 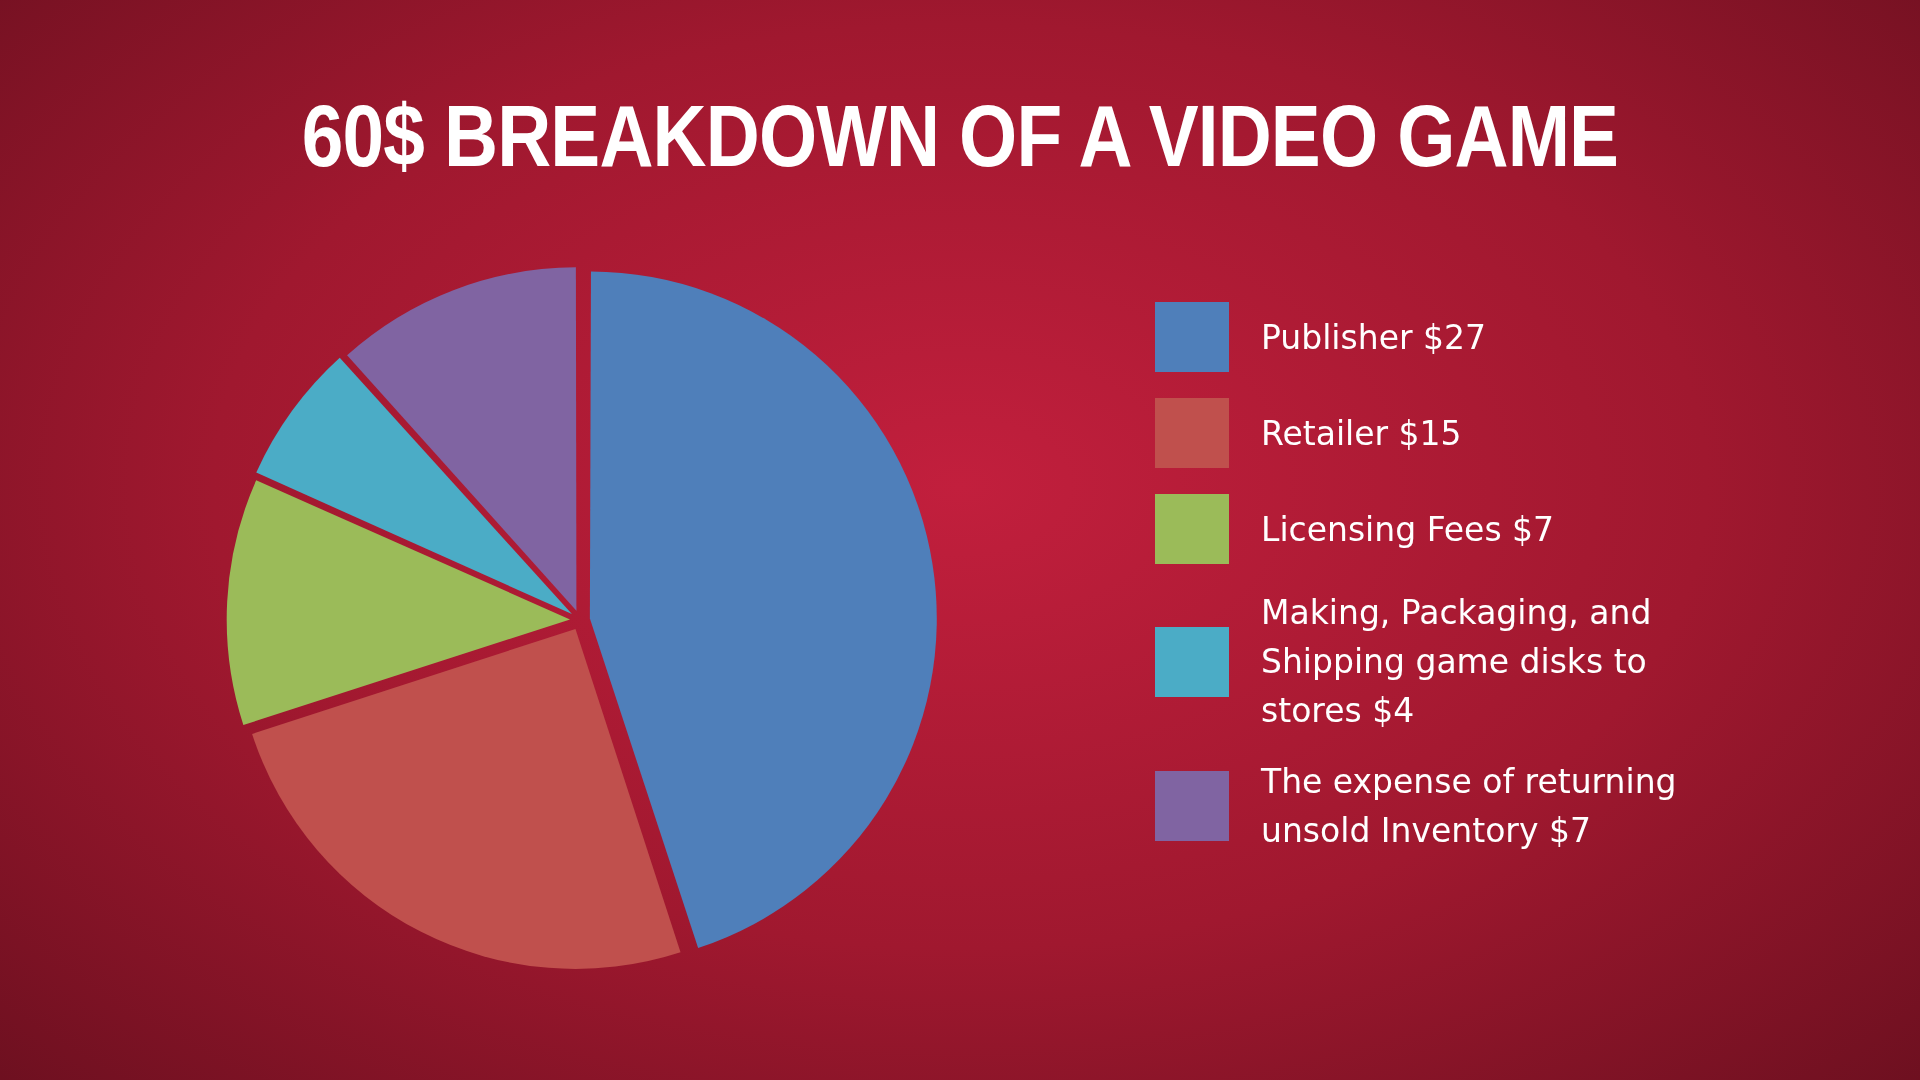 What do you see at coordinates (1408, 529) in the screenshot?
I see `legend-label: Licensing Fees $7` at bounding box center [1408, 529].